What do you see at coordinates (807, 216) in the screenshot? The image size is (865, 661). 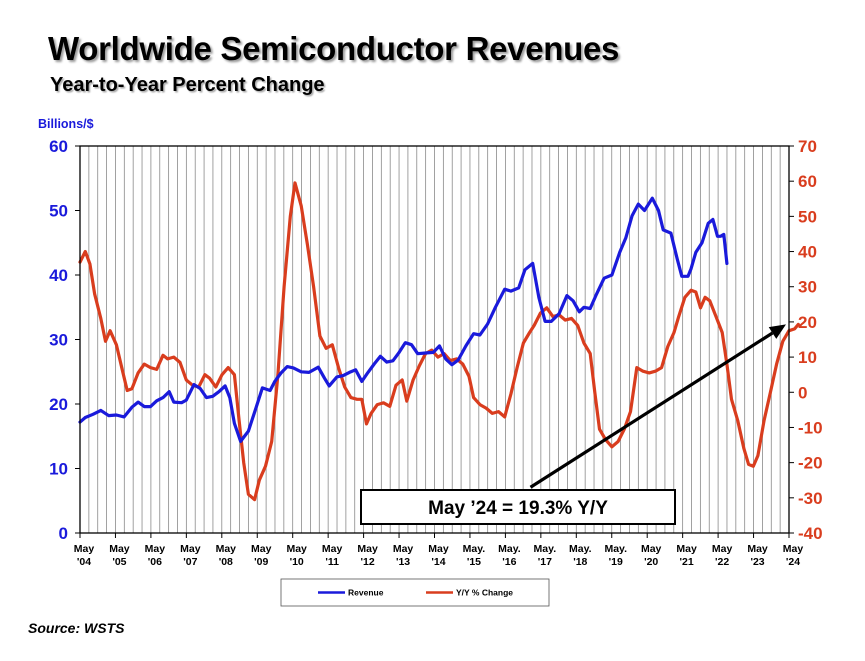 I see `right-tick-label: 50` at bounding box center [807, 216].